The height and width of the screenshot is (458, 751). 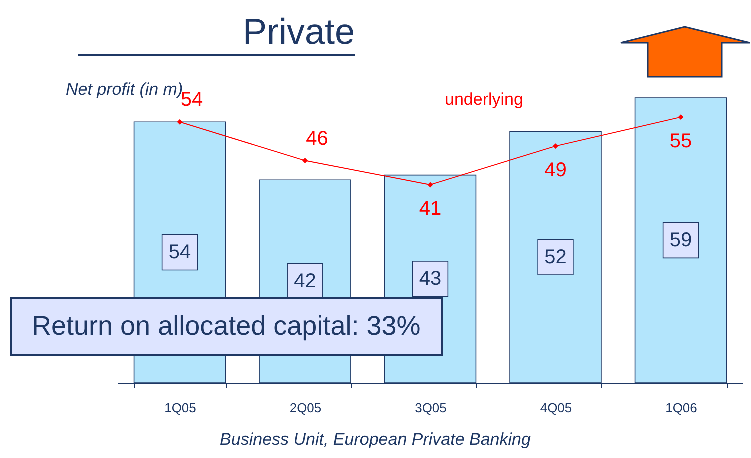 What do you see at coordinates (555, 257) in the screenshot?
I see `data-label: 52` at bounding box center [555, 257].